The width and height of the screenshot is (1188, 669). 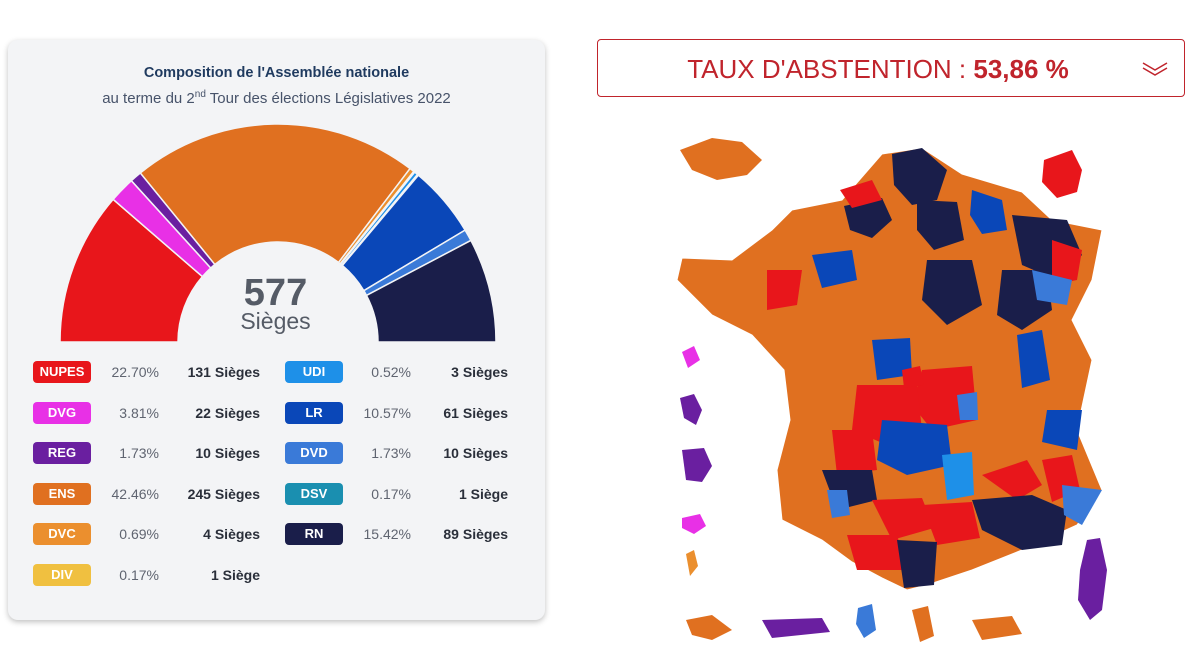 I want to click on party-badge-rn: RN, so click(x=314, y=534).